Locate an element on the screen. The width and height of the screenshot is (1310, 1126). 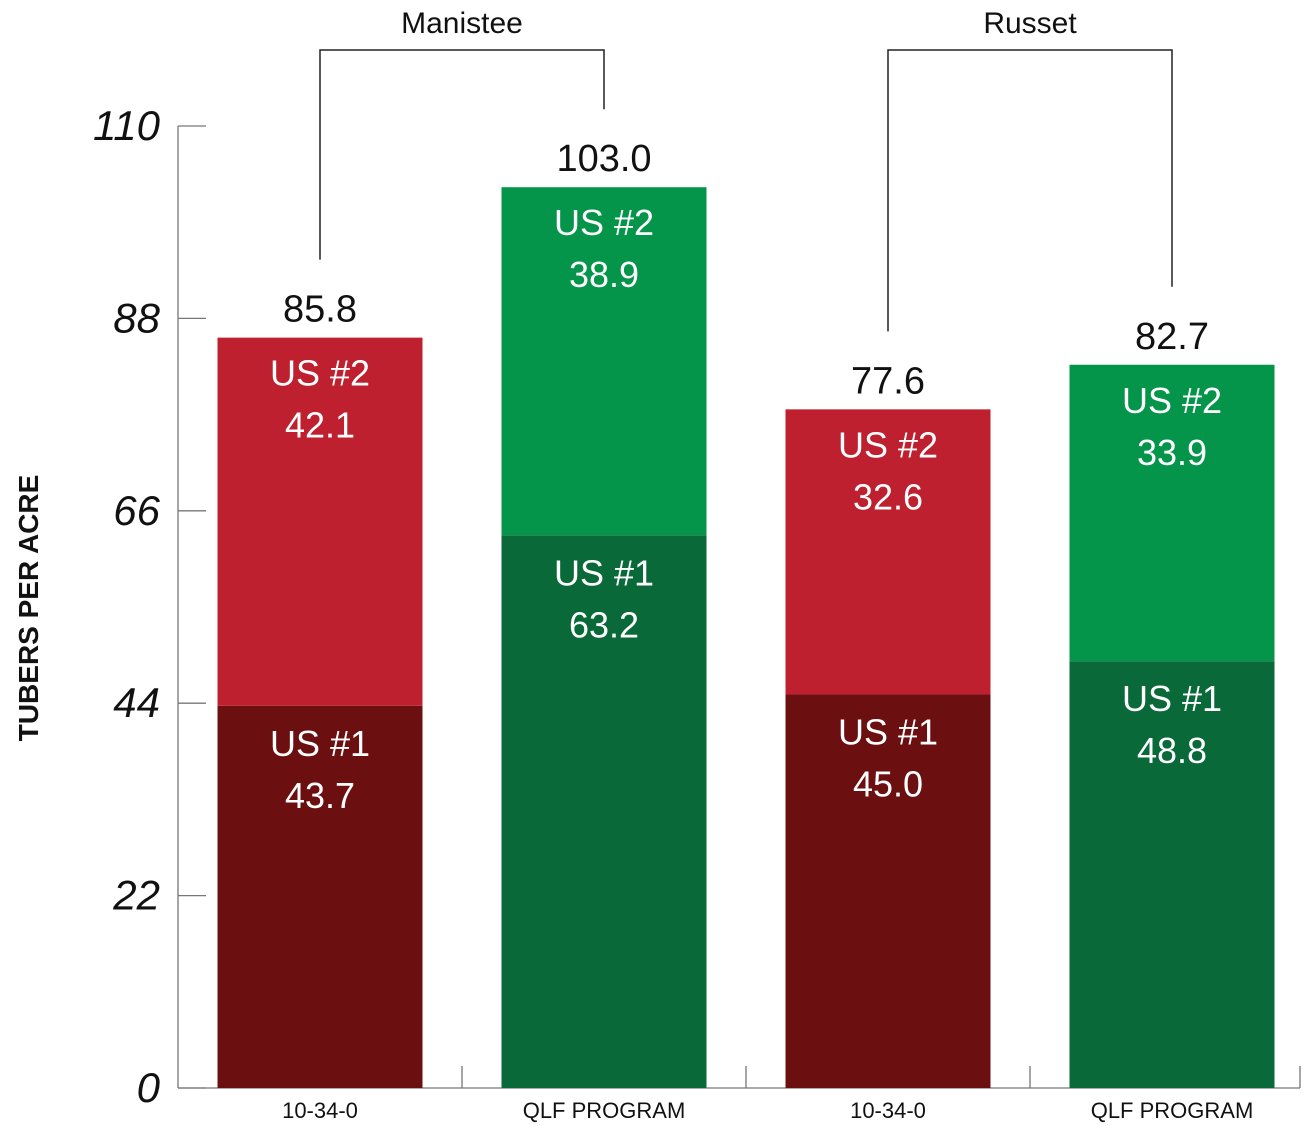
group-label: Manistee is located at coordinates (462, 23).